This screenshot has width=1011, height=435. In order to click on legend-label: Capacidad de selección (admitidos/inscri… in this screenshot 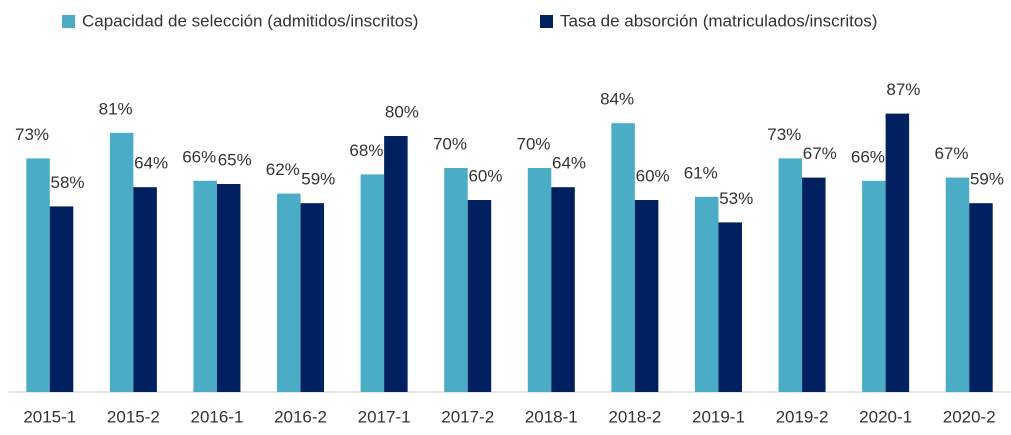, I will do `click(250, 20)`.